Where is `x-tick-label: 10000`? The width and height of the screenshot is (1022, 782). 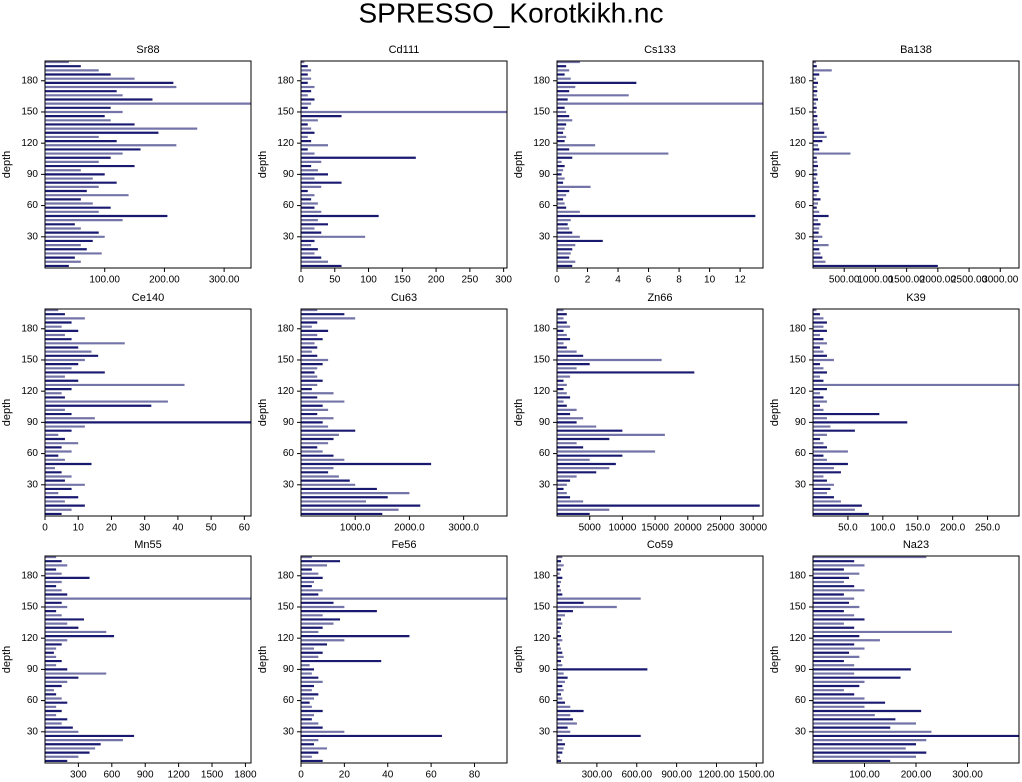 x-tick-label: 10000 is located at coordinates (622, 528).